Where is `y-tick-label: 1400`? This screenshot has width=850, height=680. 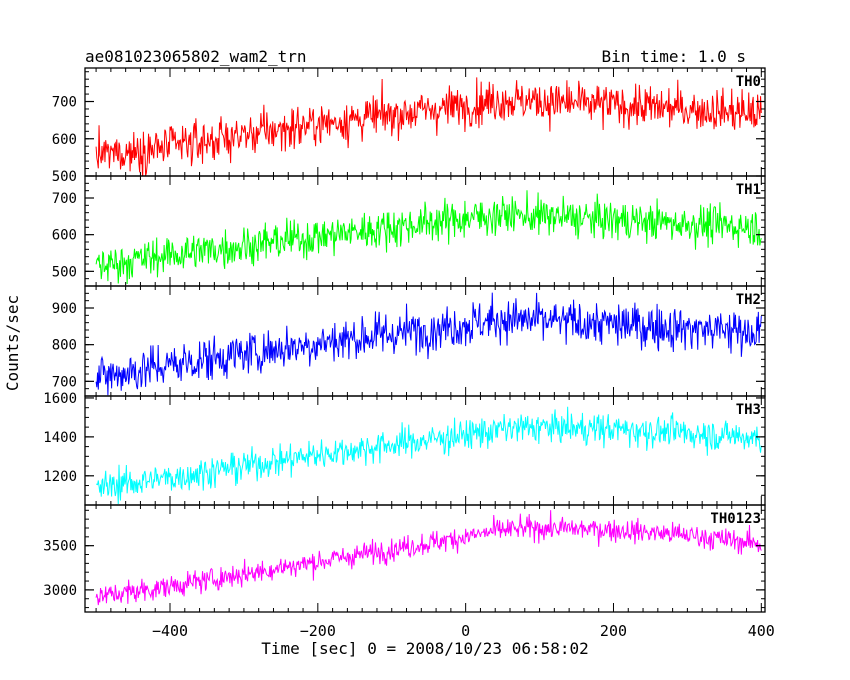 y-tick-label: 1400 is located at coordinates (60, 438).